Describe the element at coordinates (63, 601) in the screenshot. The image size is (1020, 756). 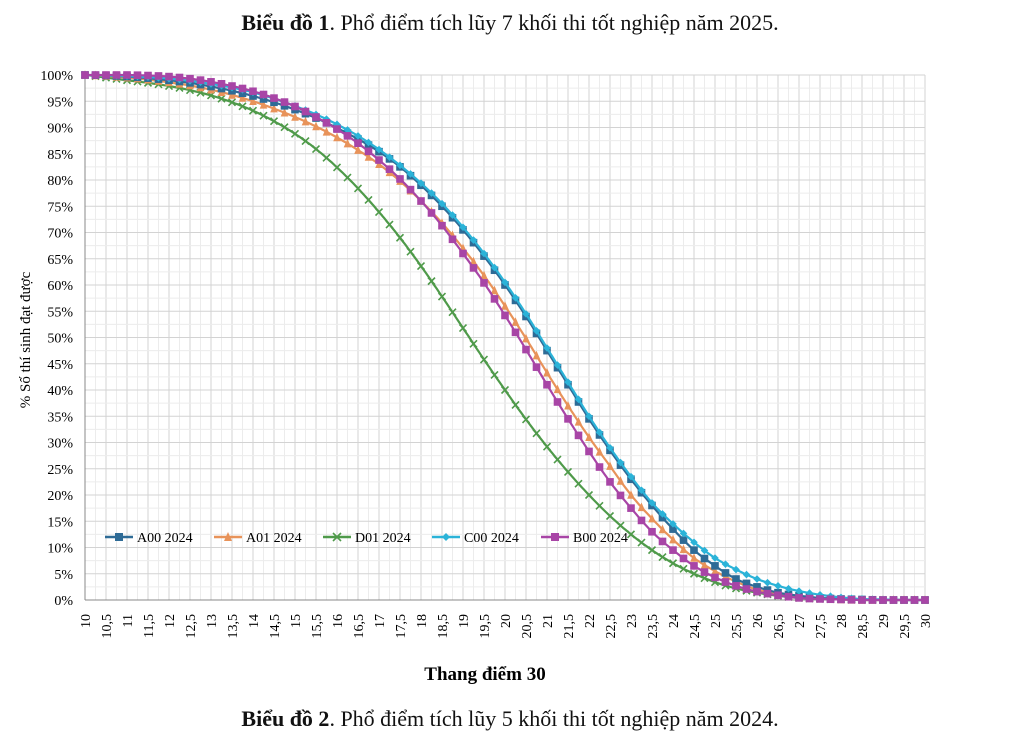
I see `y-tick-label: 0%` at that location.